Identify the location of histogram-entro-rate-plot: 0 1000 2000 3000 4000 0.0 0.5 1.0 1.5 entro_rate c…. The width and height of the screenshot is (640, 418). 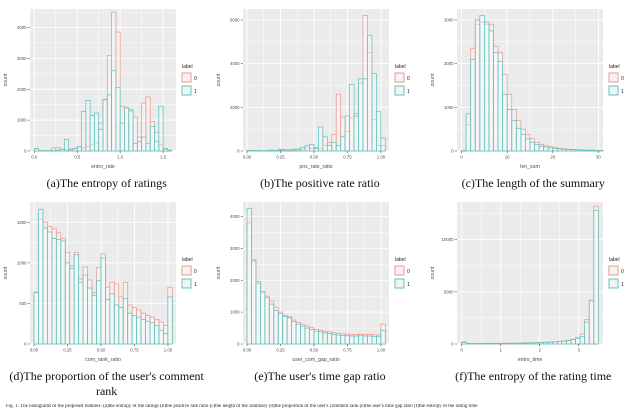
(106, 89).